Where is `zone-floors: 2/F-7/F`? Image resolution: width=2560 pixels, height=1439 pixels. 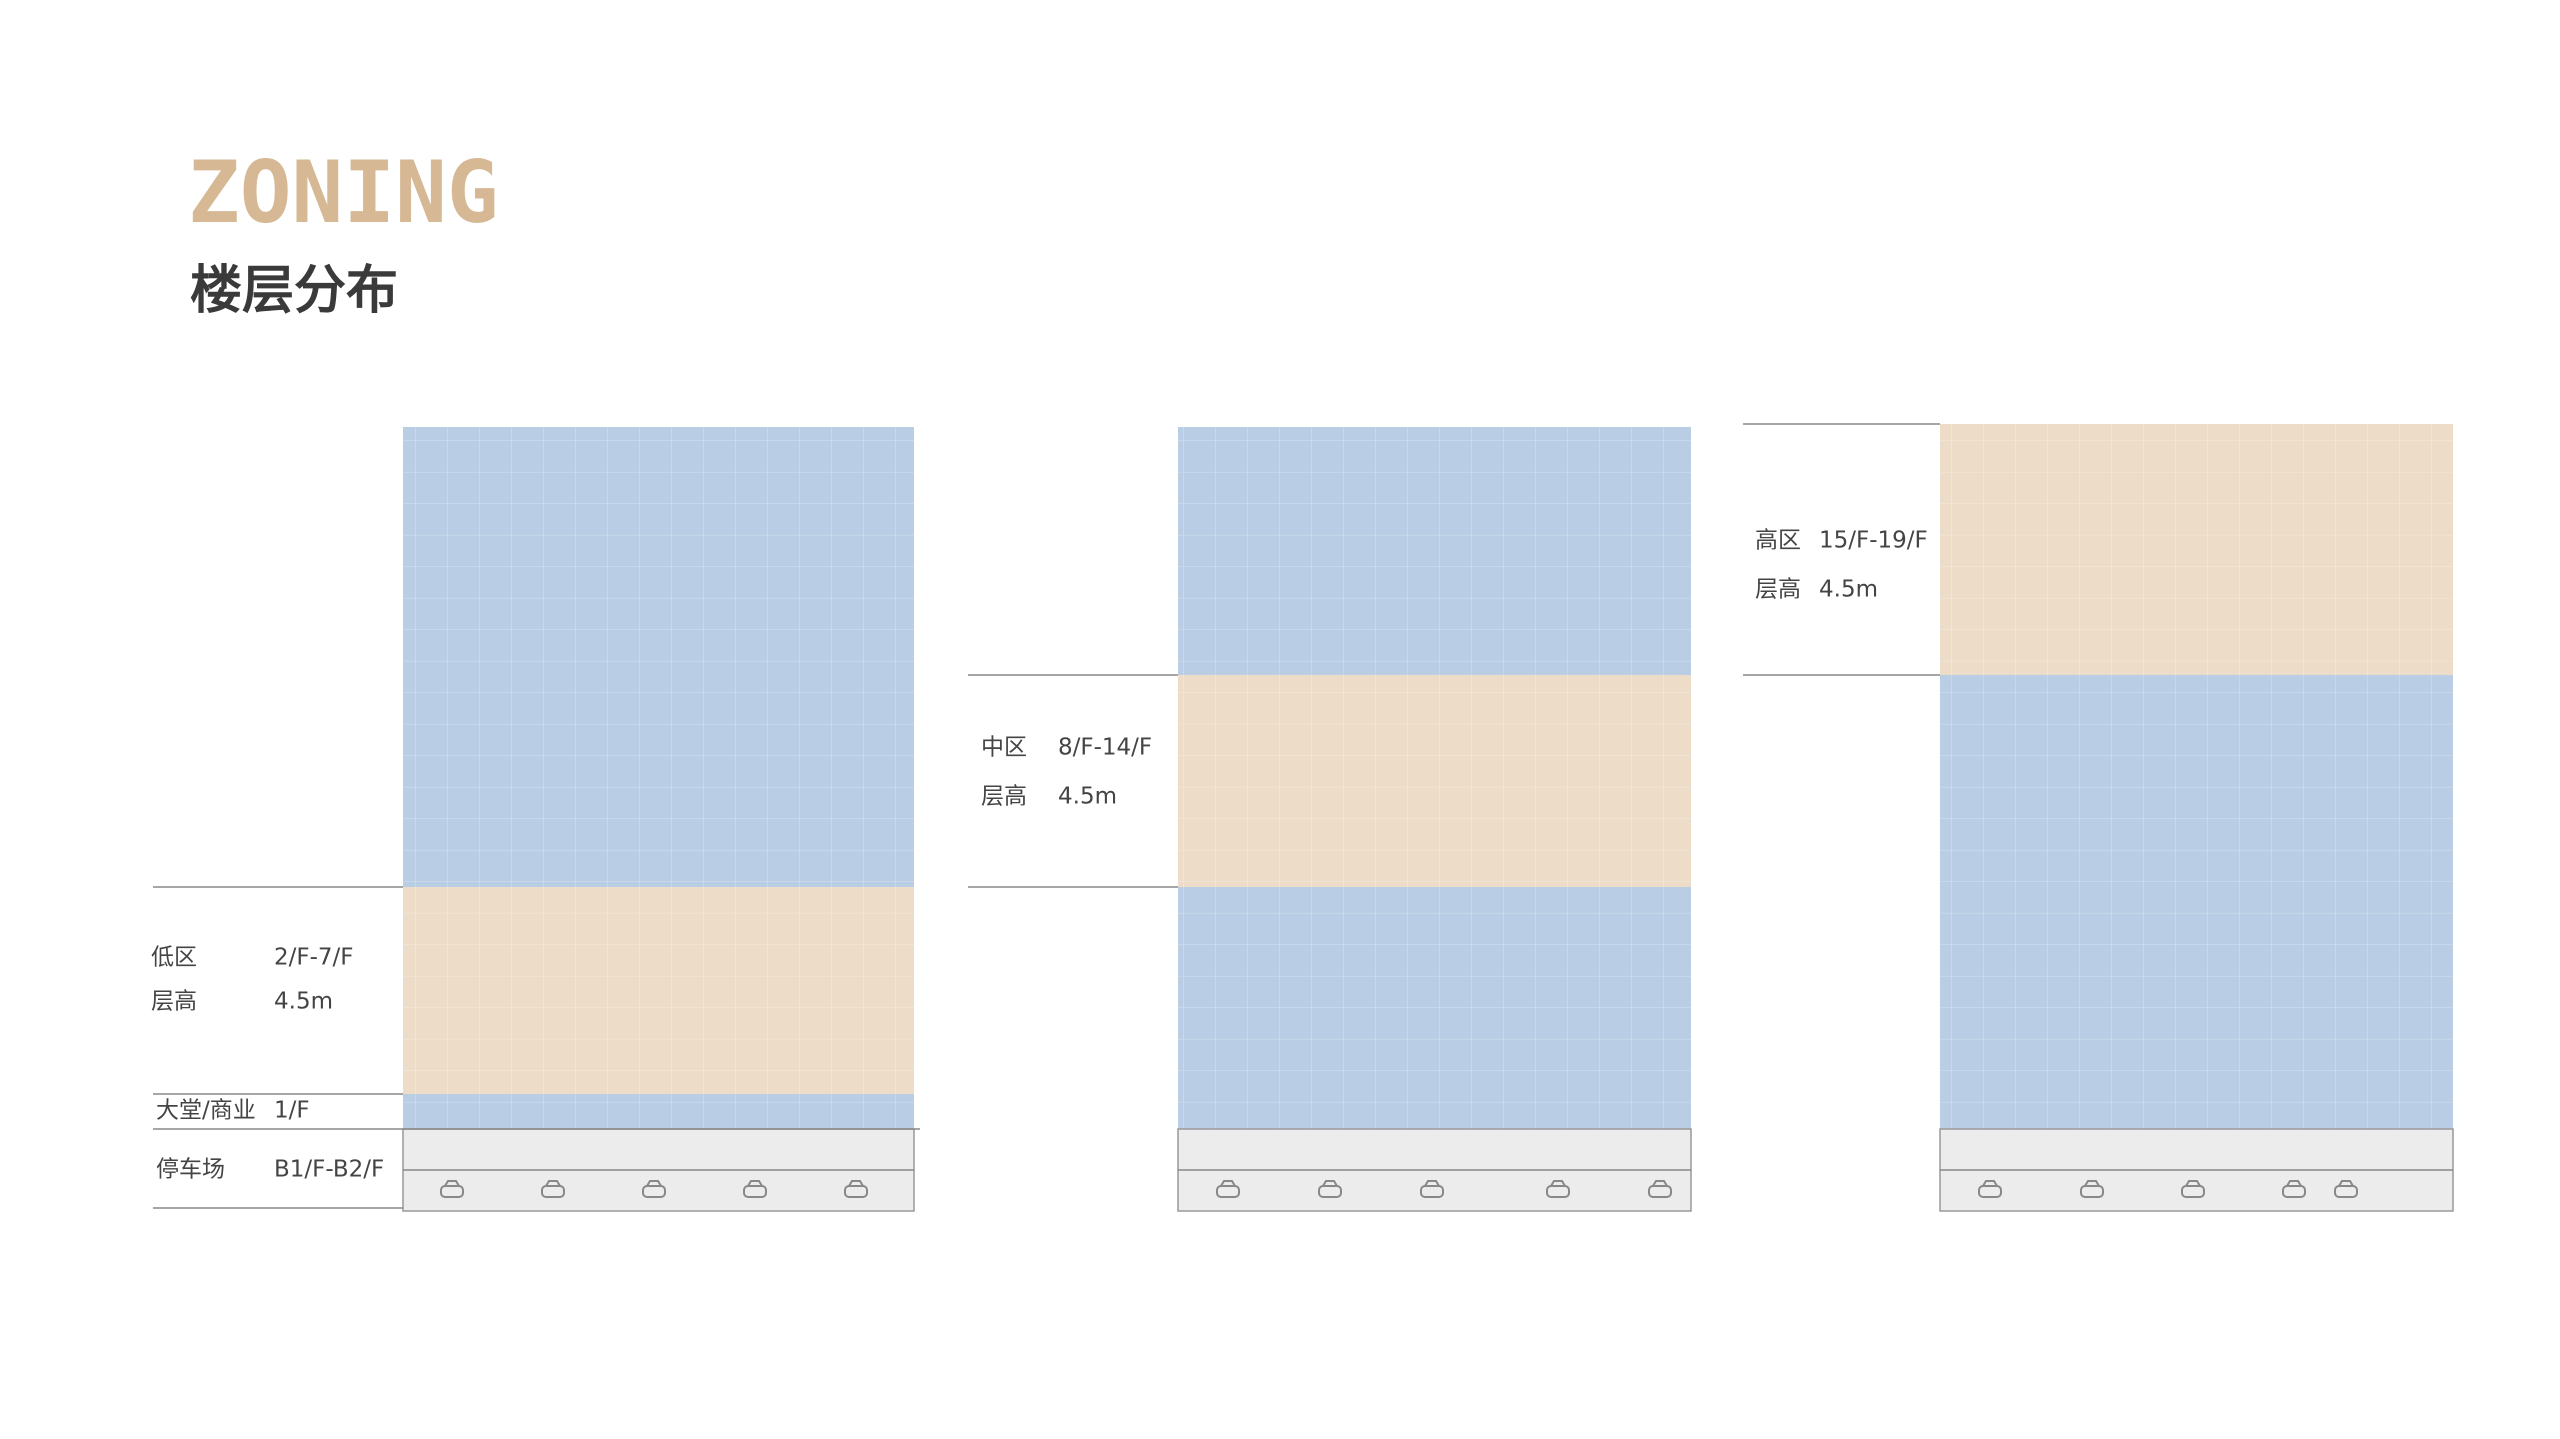 zone-floors: 2/F-7/F is located at coordinates (314, 958).